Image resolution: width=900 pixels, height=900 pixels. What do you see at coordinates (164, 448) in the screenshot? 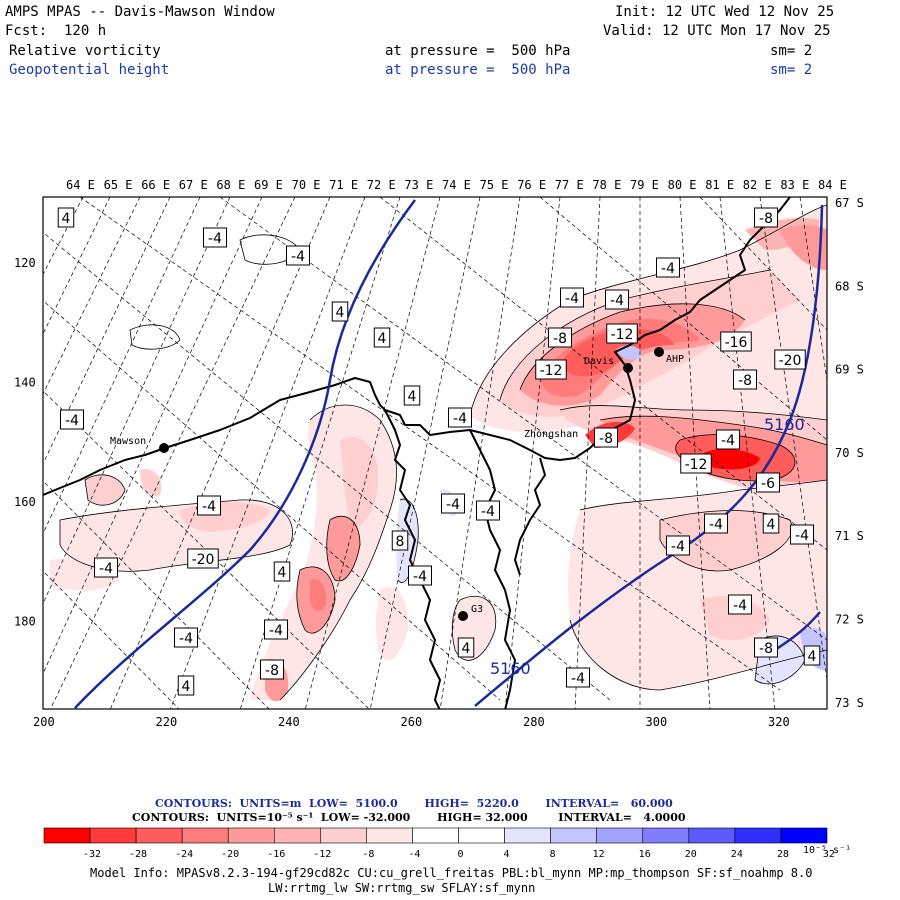
I see `mawson-marker` at bounding box center [164, 448].